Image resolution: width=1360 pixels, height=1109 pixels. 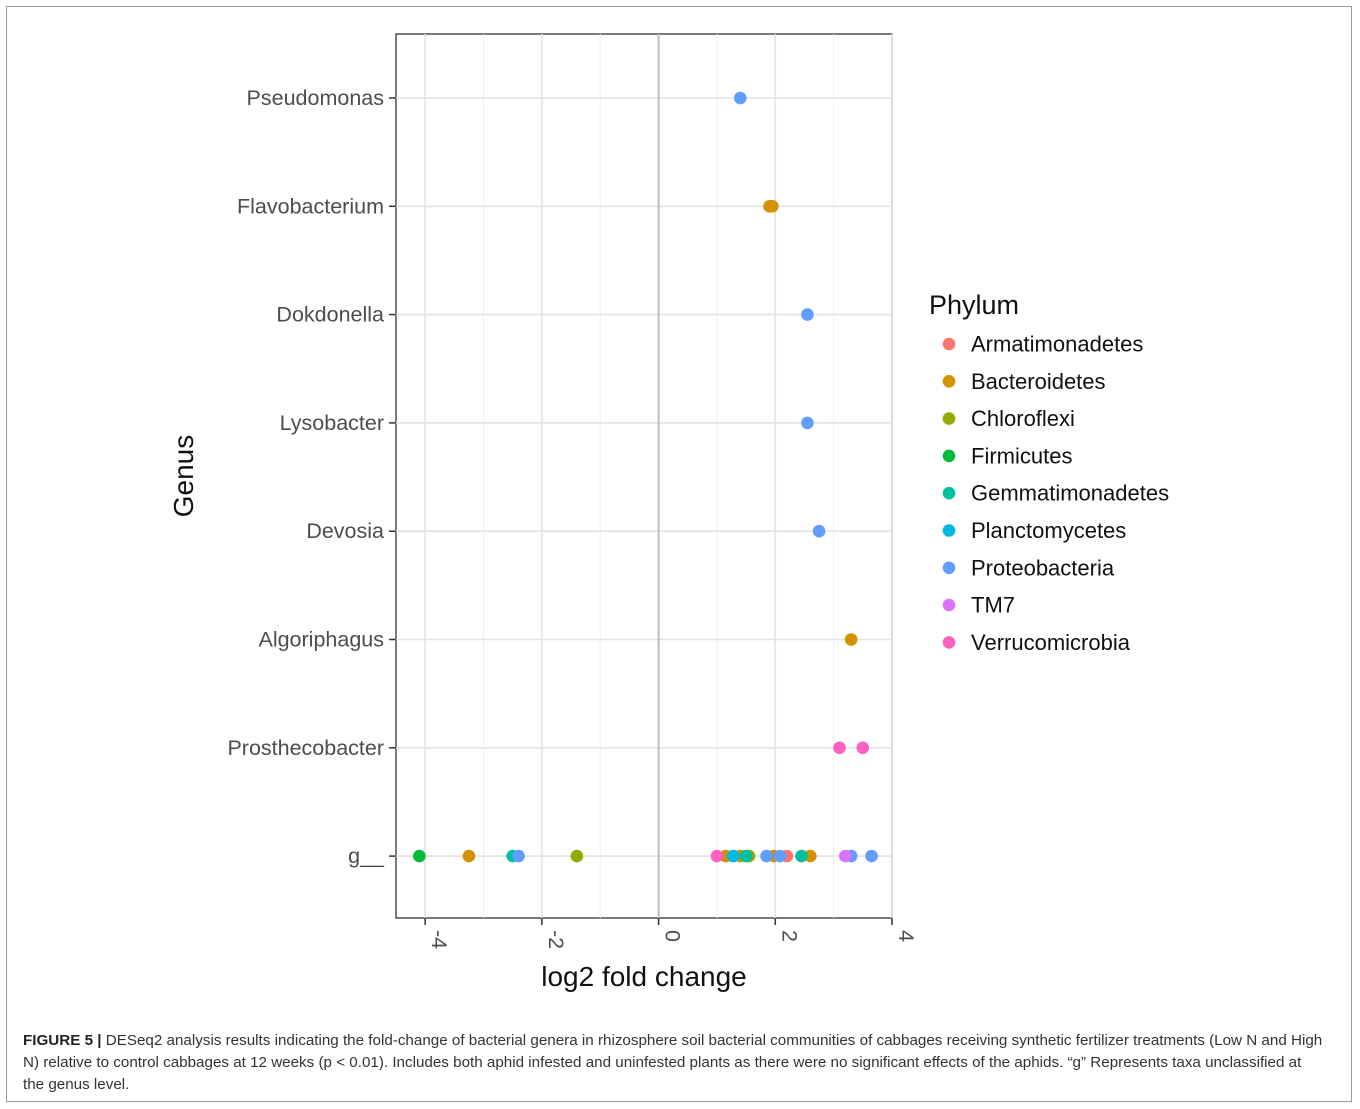 I want to click on legend-label: Chloroflexi, so click(x=1023, y=418).